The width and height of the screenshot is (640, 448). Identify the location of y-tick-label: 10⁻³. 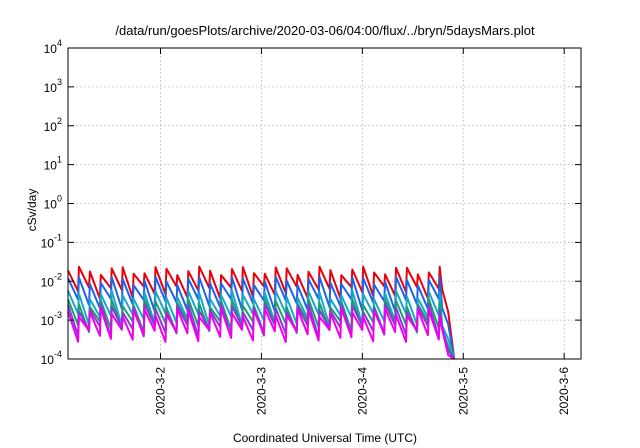
(51, 319).